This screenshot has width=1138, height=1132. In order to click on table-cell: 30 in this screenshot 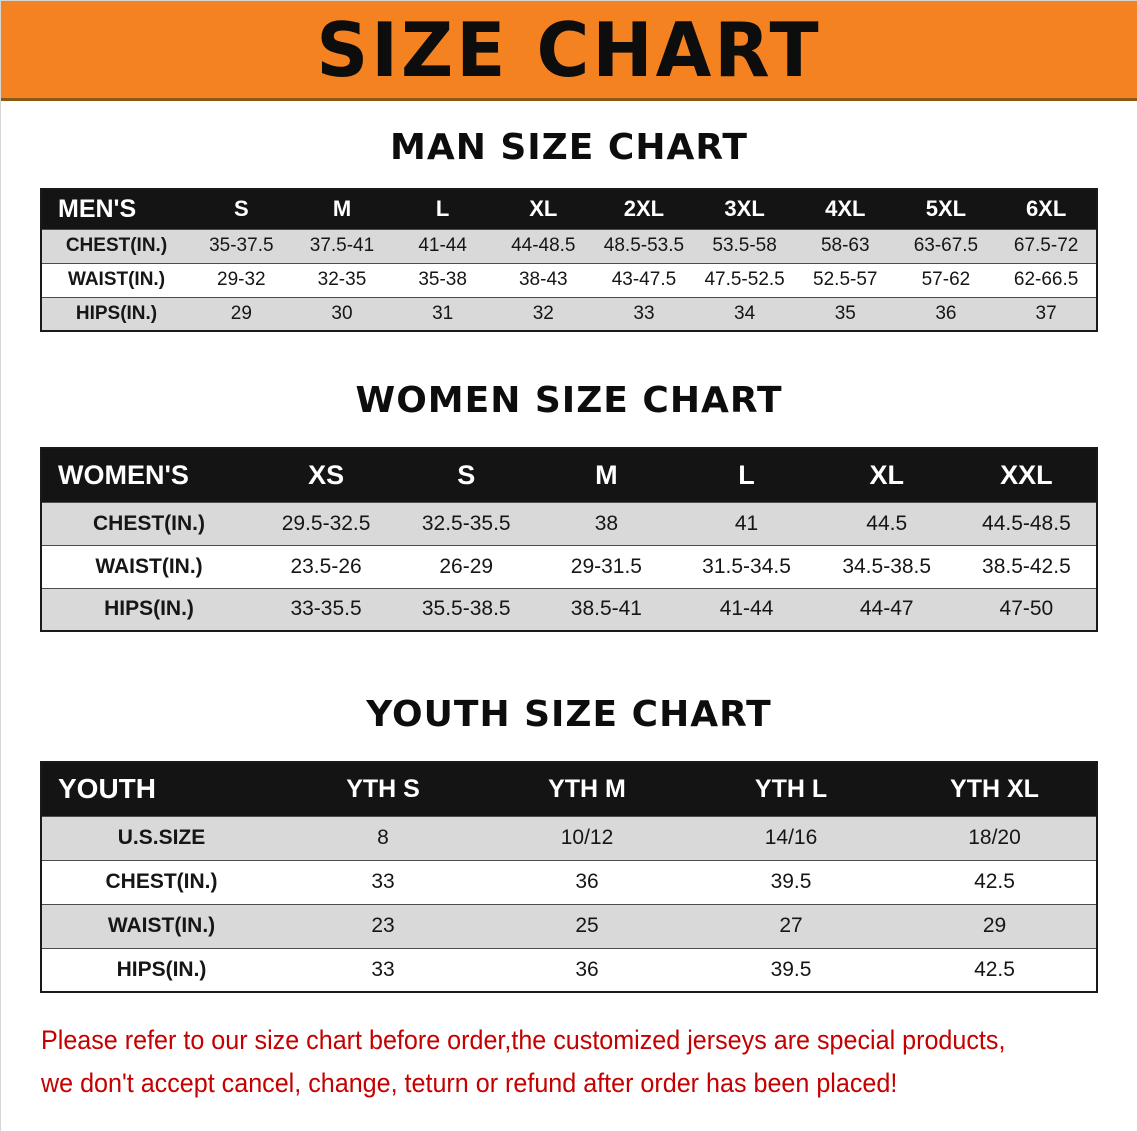, I will do `click(342, 313)`.